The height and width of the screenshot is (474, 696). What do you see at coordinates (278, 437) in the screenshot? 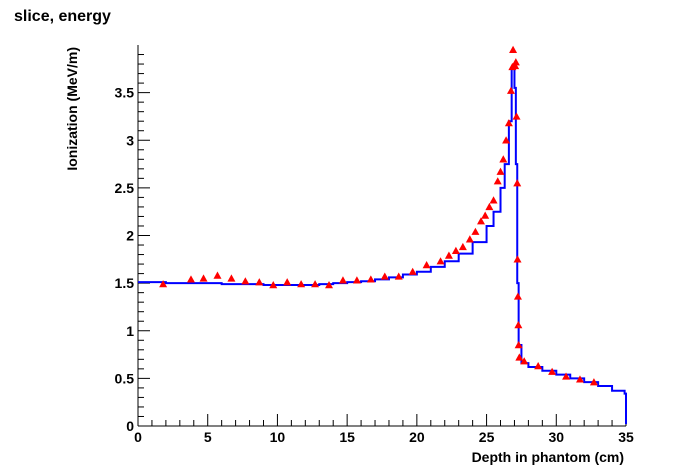
I see `x-tick-label: 10` at bounding box center [278, 437].